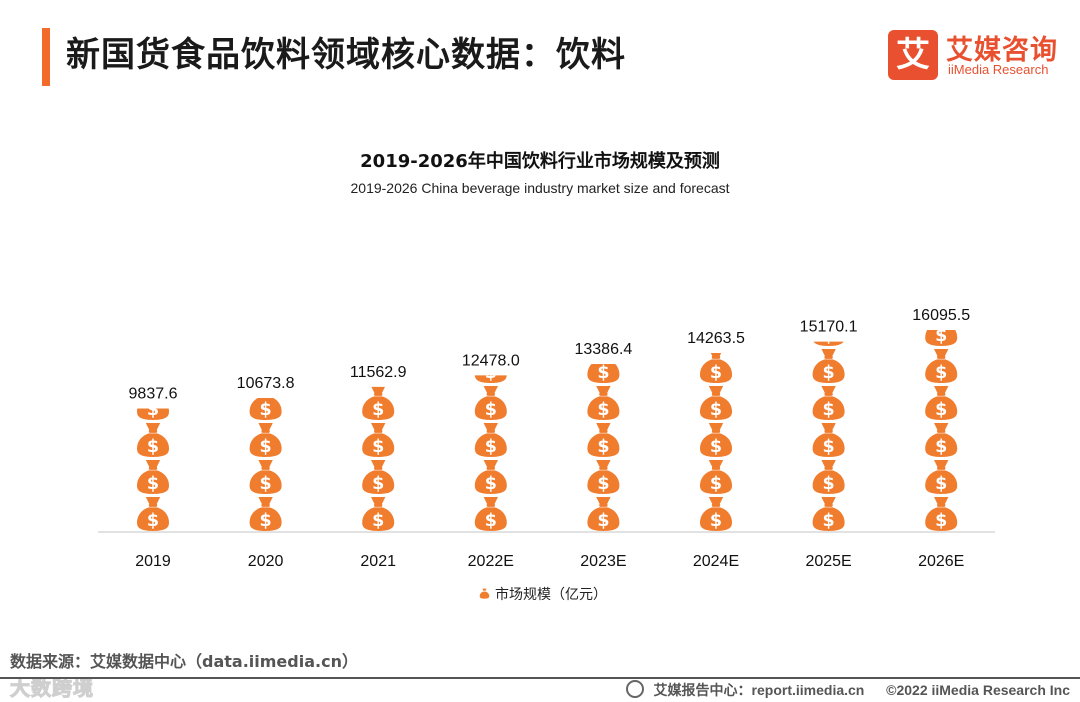  What do you see at coordinates (829, 327) in the screenshot?
I see `value-label: 15170.1` at bounding box center [829, 327].